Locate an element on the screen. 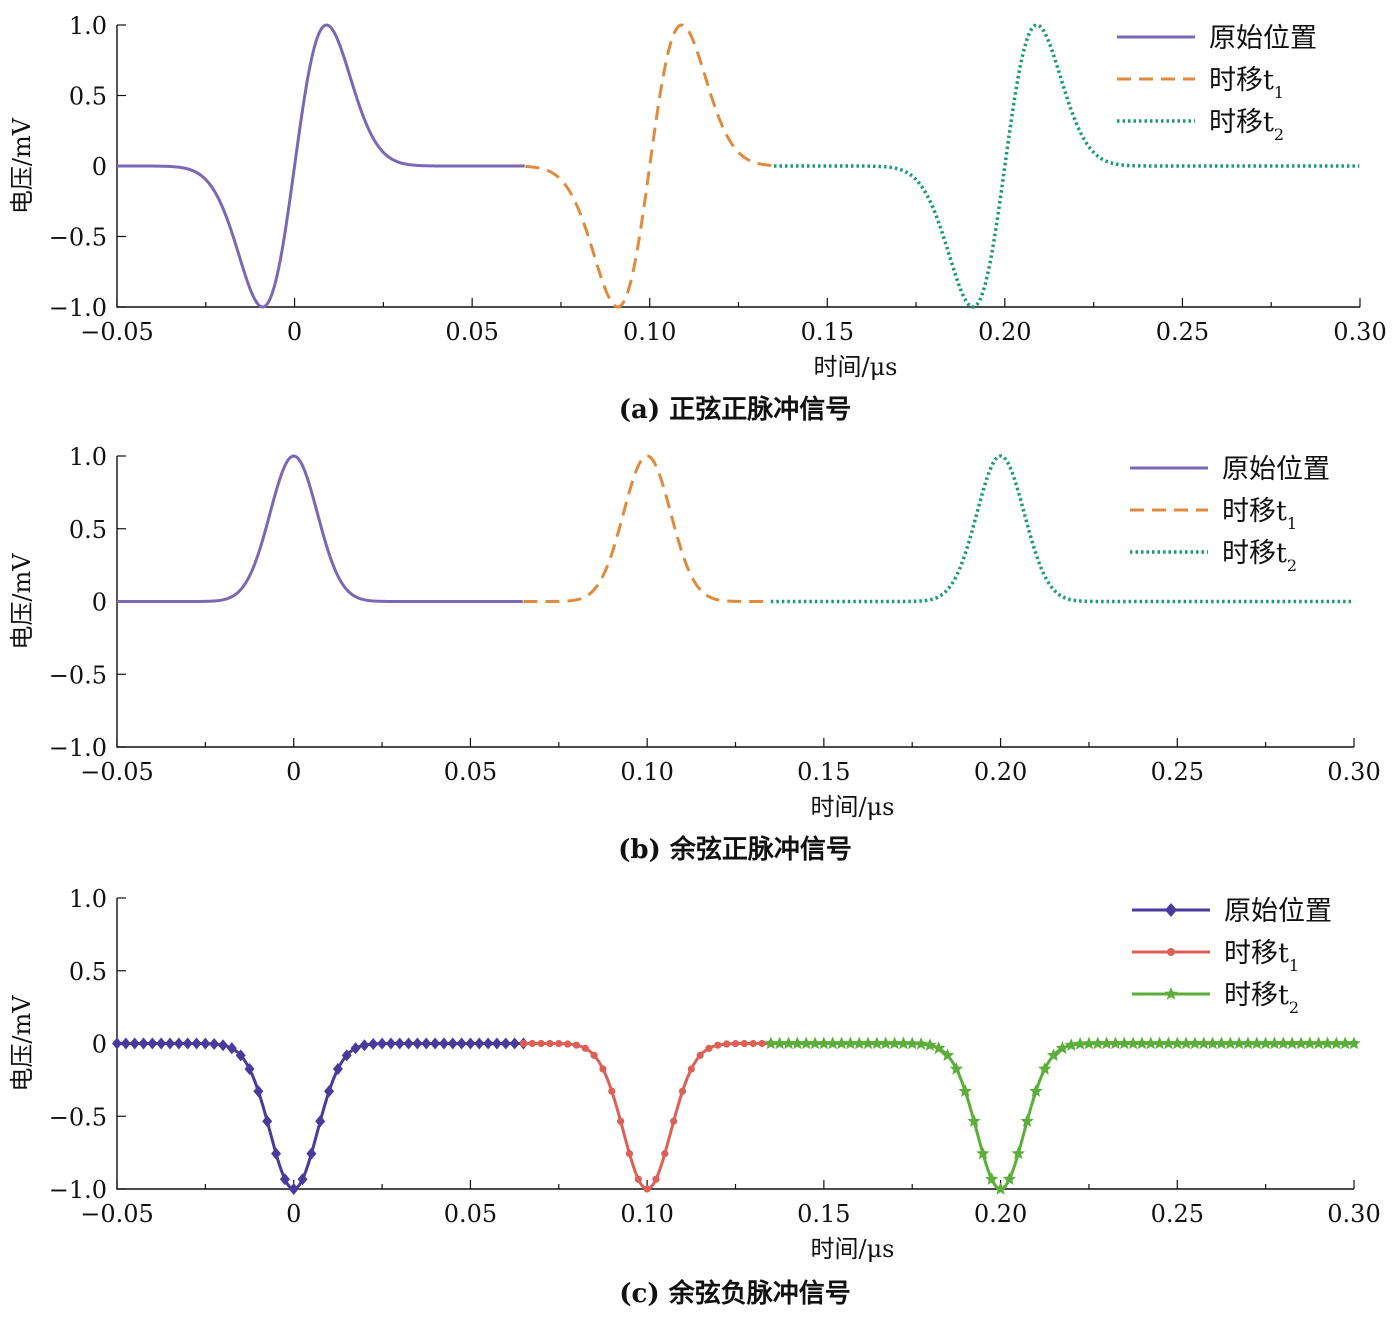 The image size is (1400, 1331). y-tick-label: −0.5 is located at coordinates (78, 1117).